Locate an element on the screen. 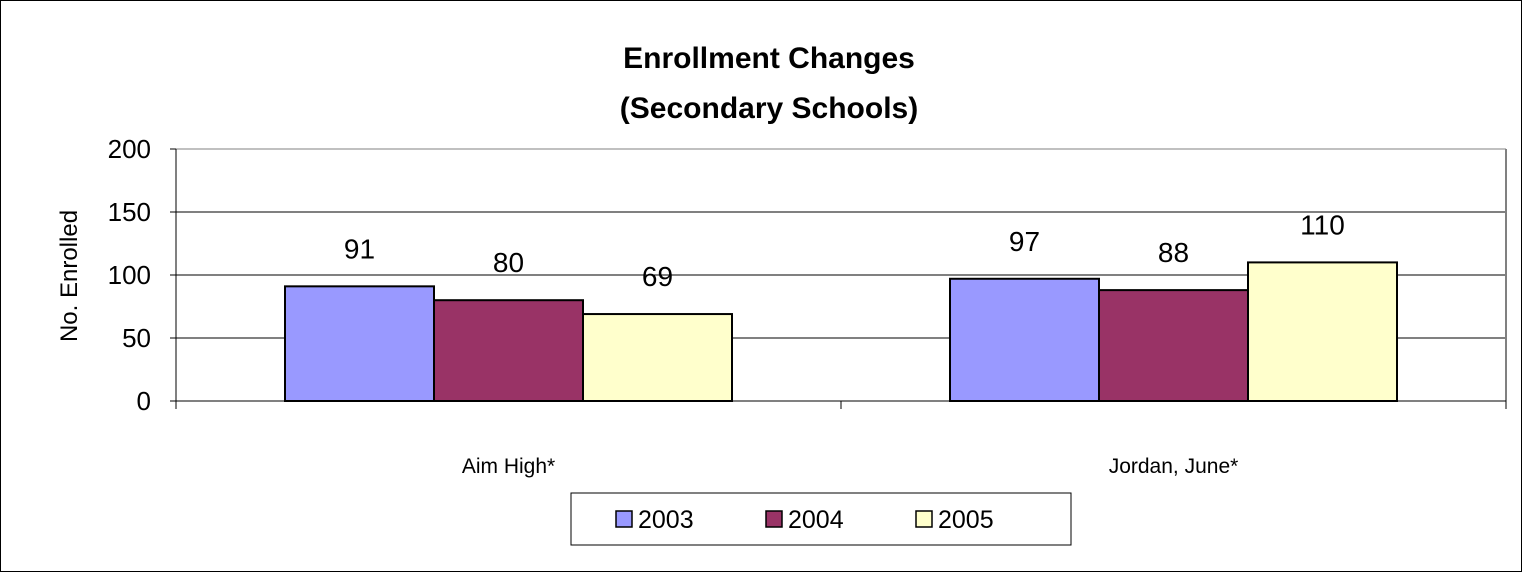 Image resolution: width=1522 pixels, height=573 pixels. data-label: 80 is located at coordinates (508, 262).